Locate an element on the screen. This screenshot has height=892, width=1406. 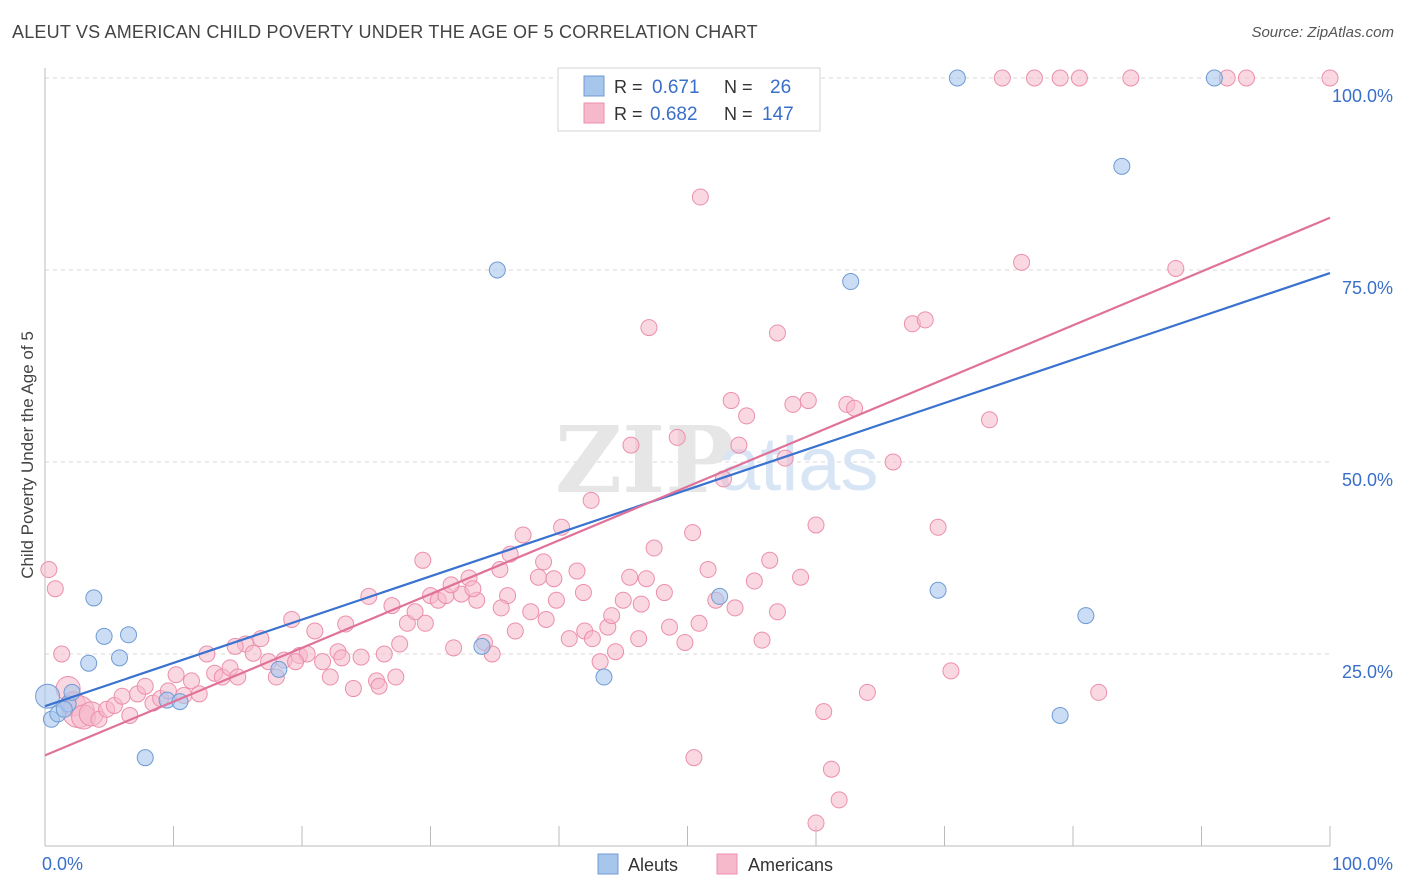
legend-n-label-aleuts: N = is located at coordinates (738, 87).